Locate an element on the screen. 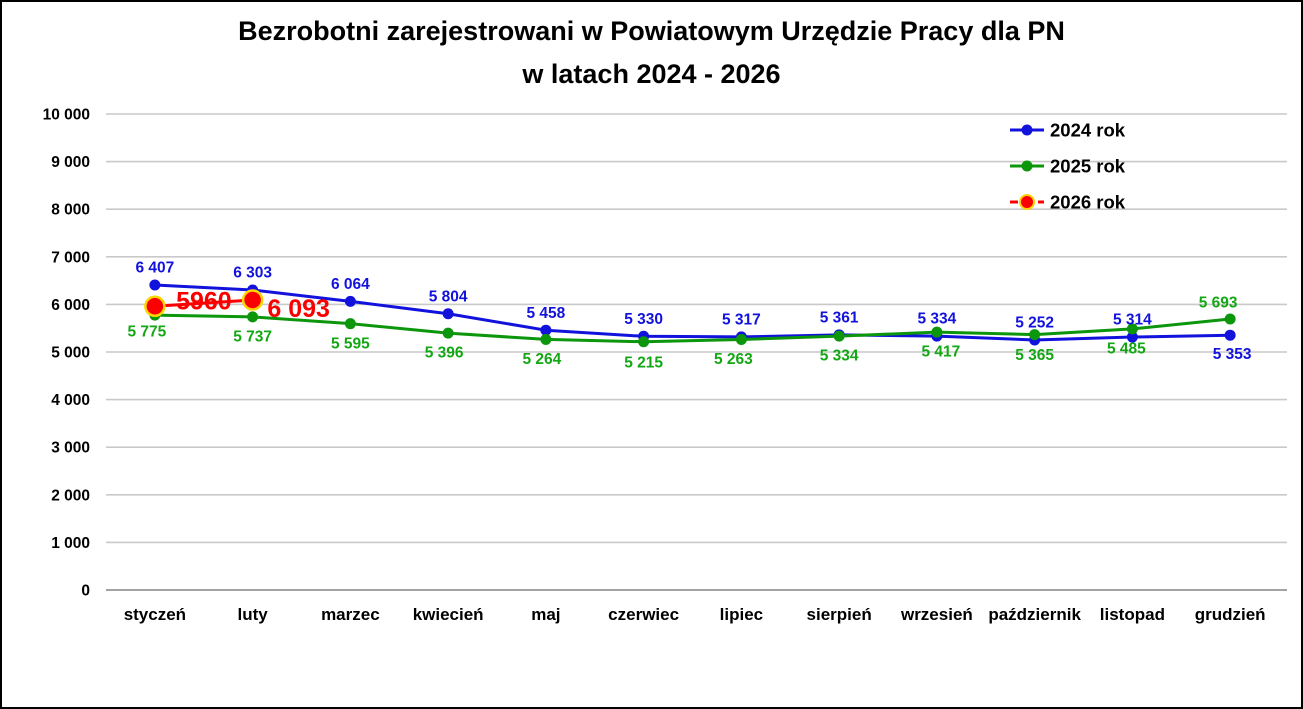 Image resolution: width=1303 pixels, height=709 pixels. data-point-marker-2024-rok-grudzień is located at coordinates (1230, 335).